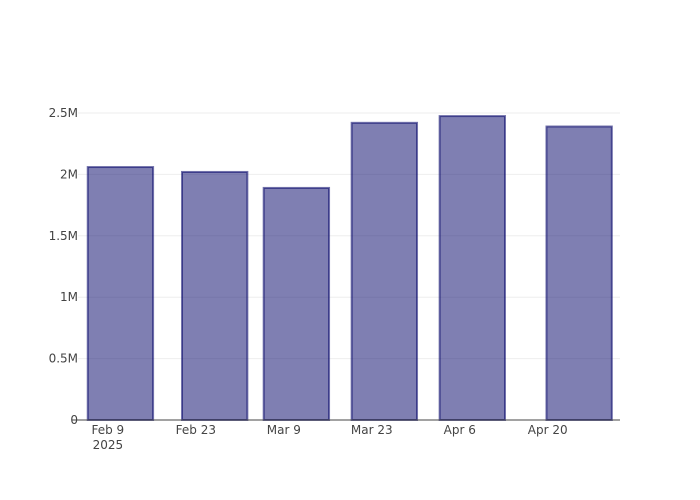 The width and height of the screenshot is (700, 500). Describe the element at coordinates (63, 359) in the screenshot. I see `y-tick-label: 0.5M` at that location.